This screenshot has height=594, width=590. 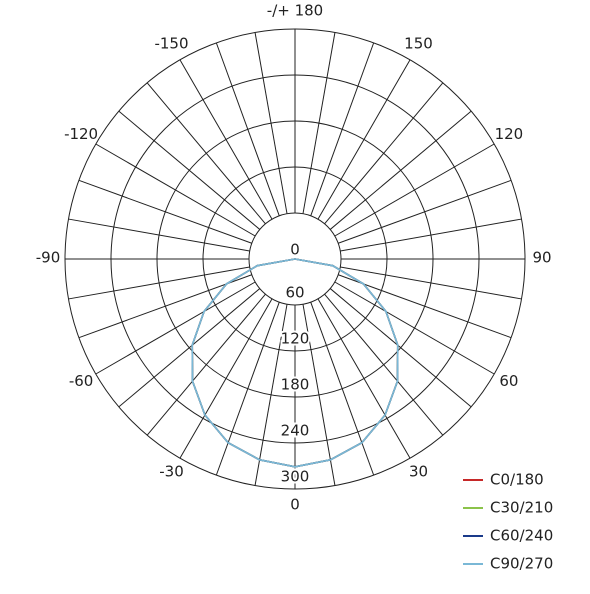 What do you see at coordinates (48, 258) in the screenshot?
I see `angle-tick-label: -90` at bounding box center [48, 258].